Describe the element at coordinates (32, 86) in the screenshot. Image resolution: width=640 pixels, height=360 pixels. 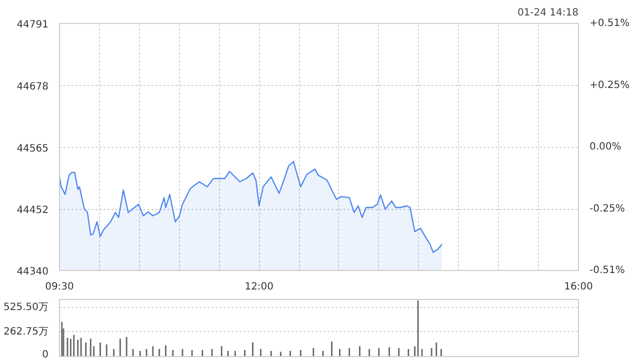
I see `y-tick-label: 44678` at that location.